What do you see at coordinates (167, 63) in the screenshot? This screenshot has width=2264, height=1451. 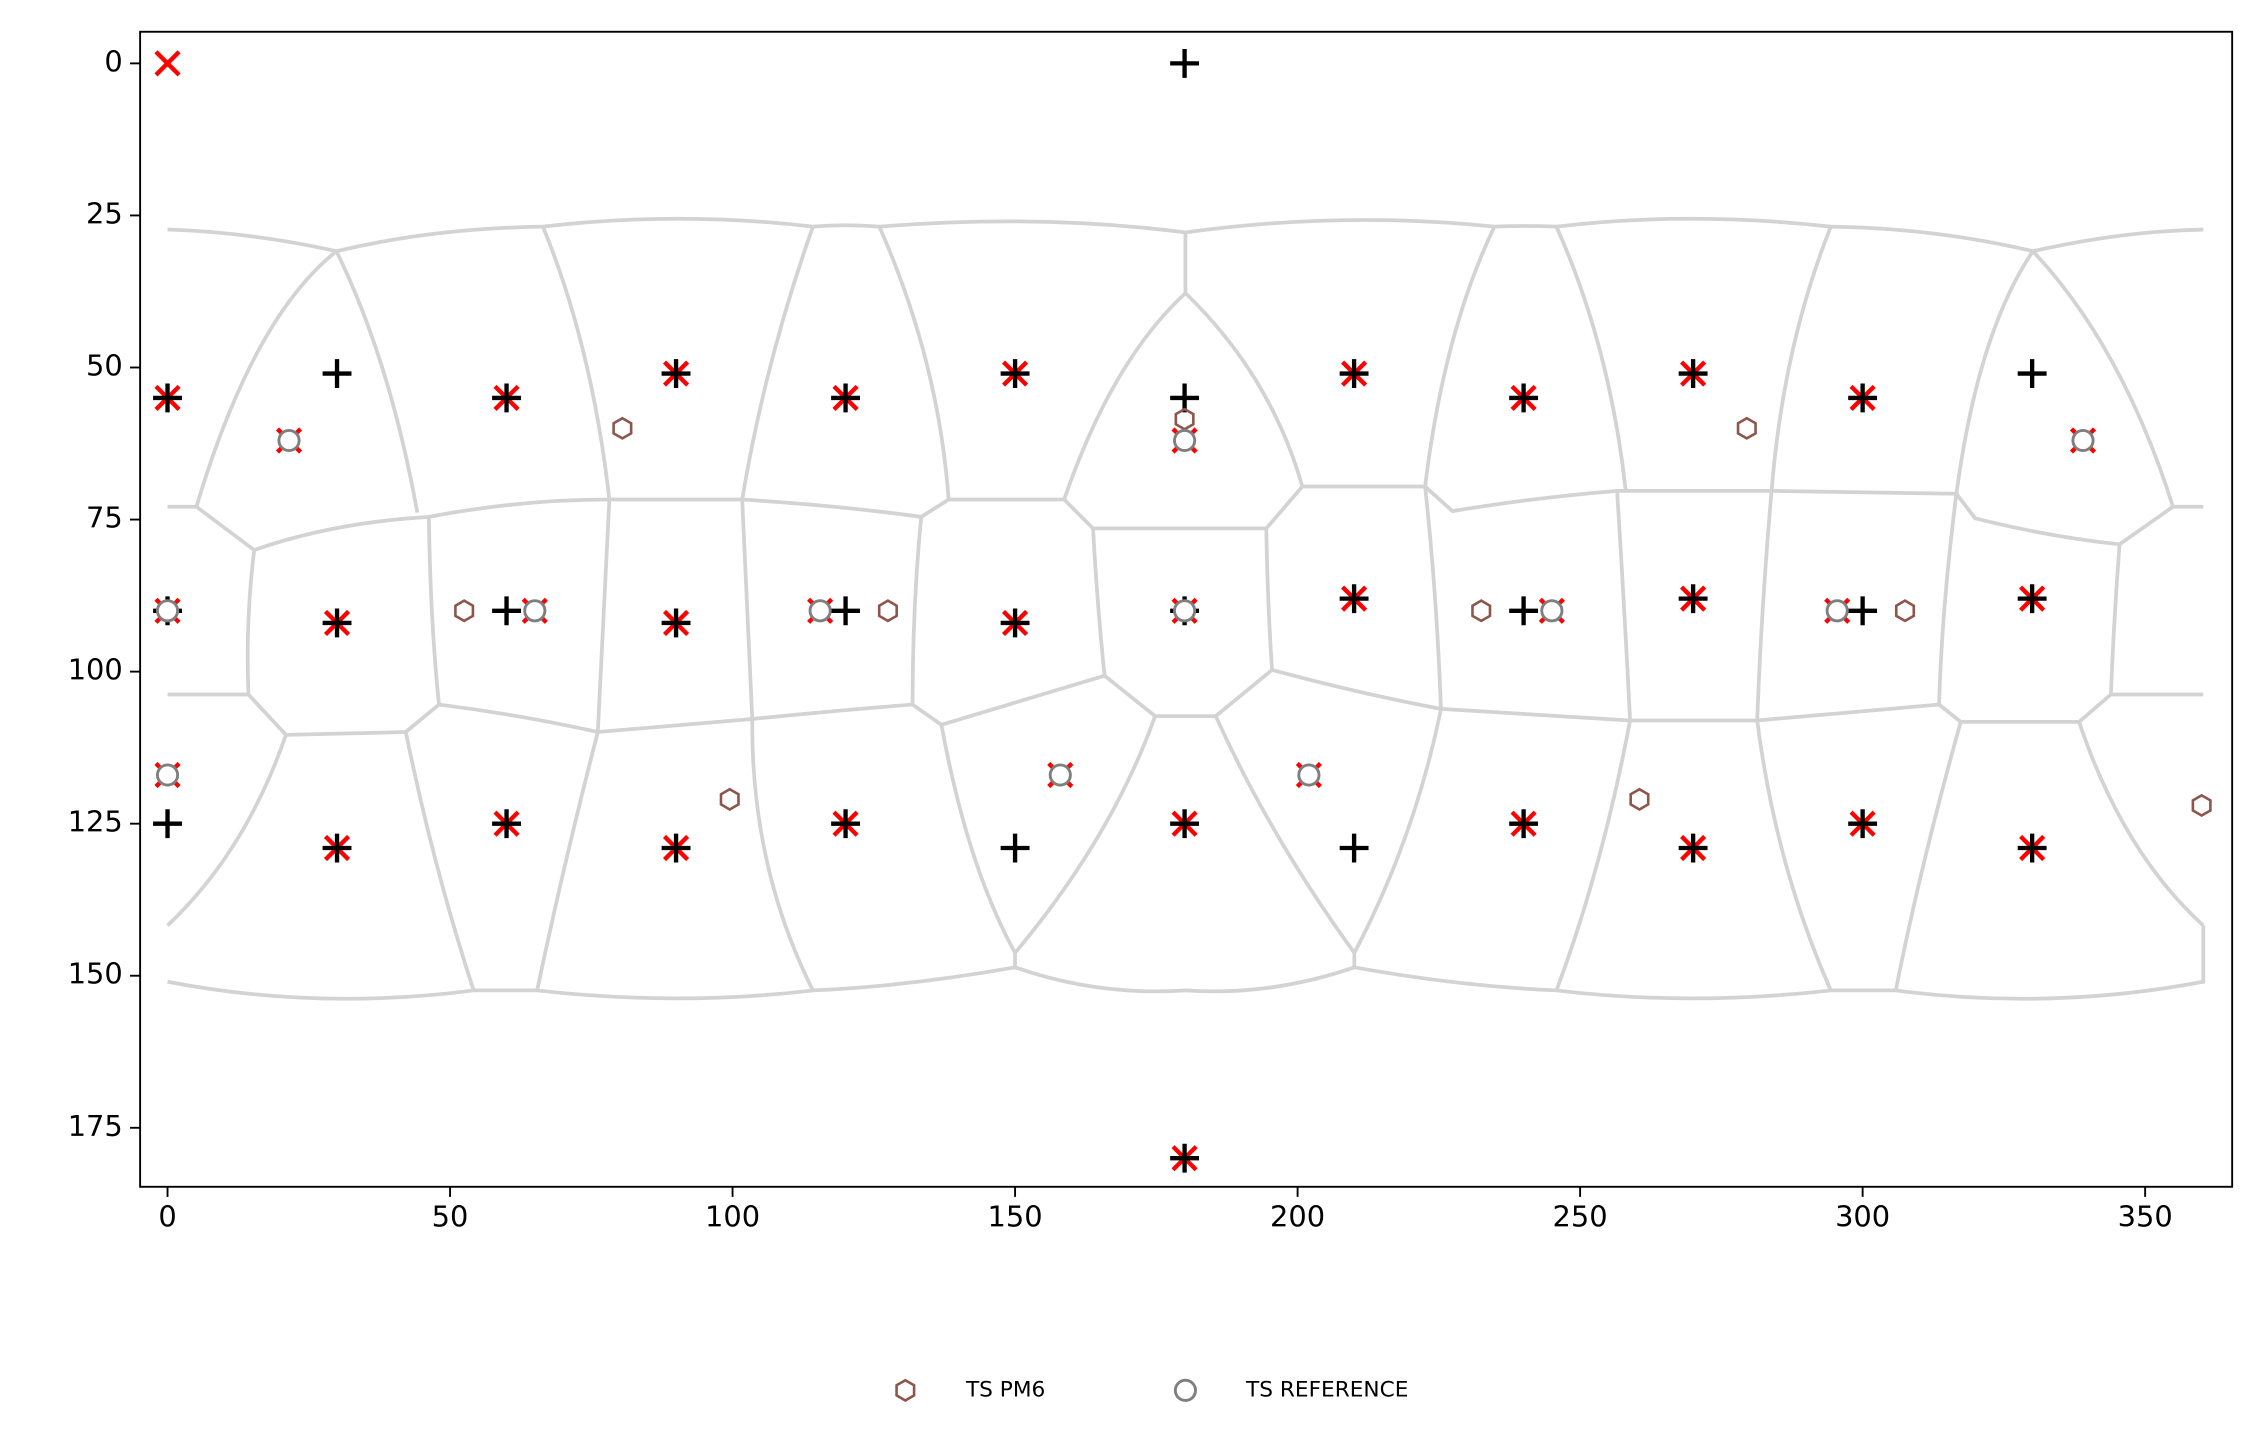 I see `x-marker` at bounding box center [167, 63].